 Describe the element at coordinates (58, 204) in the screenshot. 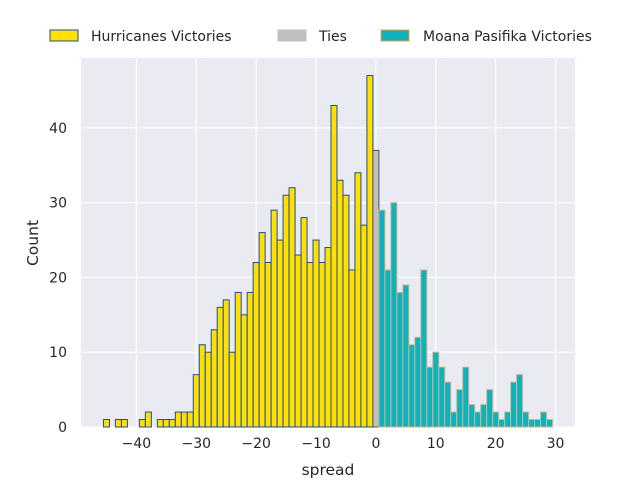

I see `y-tick-label: 30` at that location.